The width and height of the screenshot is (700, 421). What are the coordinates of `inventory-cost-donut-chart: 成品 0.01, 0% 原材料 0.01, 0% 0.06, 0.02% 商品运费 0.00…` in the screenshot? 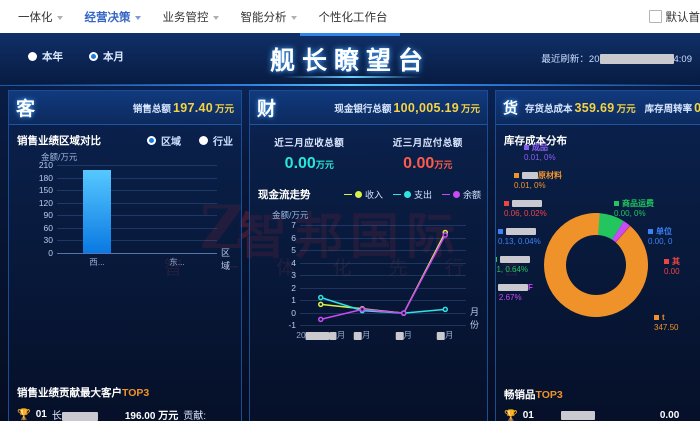 It's located at (598, 251).